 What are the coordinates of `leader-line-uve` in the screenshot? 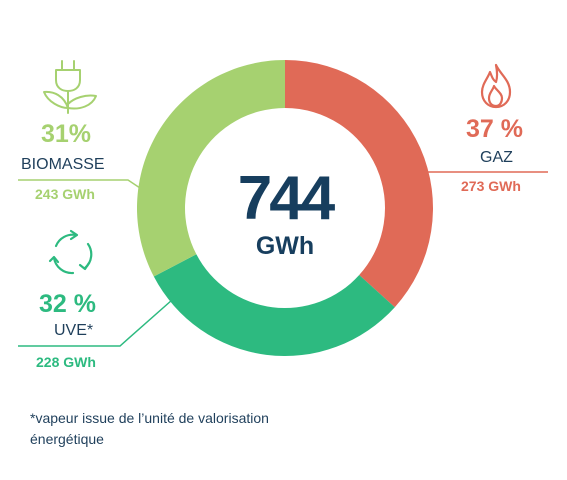 It's located at (95, 323).